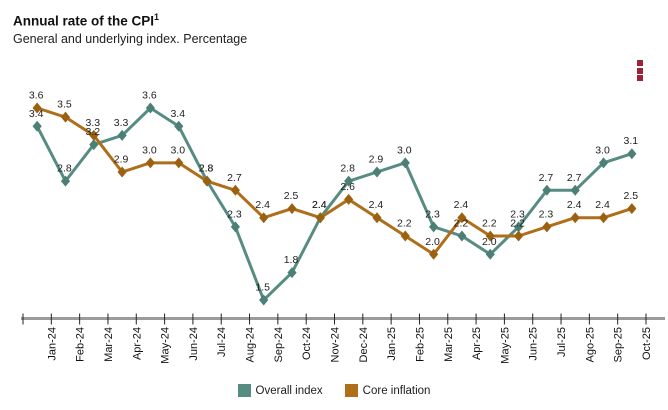  I want to click on legend-label: Core inflation, so click(396, 390).